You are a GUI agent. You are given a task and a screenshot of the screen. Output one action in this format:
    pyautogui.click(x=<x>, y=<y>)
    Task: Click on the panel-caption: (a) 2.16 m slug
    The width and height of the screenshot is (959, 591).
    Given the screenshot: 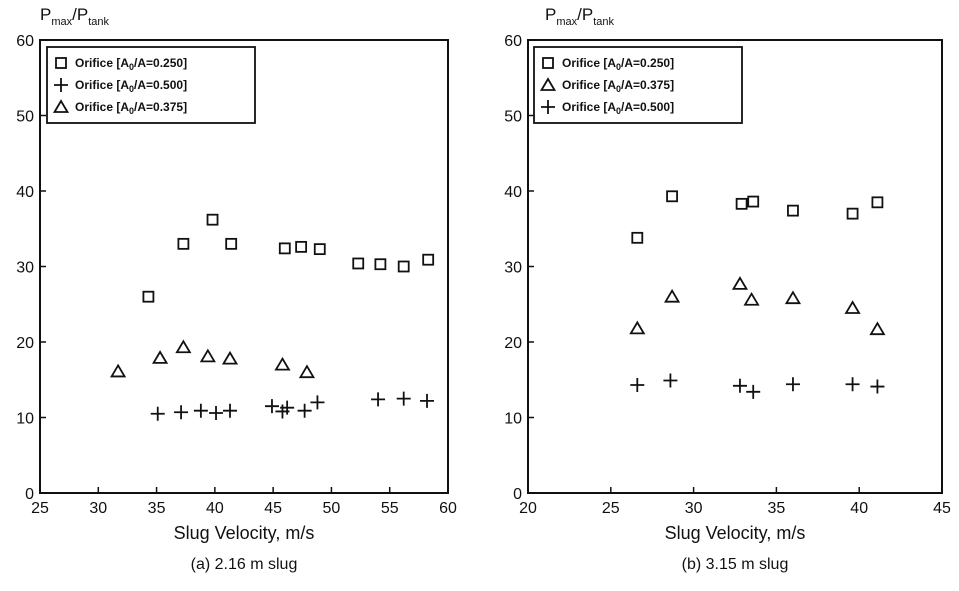 What is the action you would take?
    pyautogui.click(x=244, y=564)
    